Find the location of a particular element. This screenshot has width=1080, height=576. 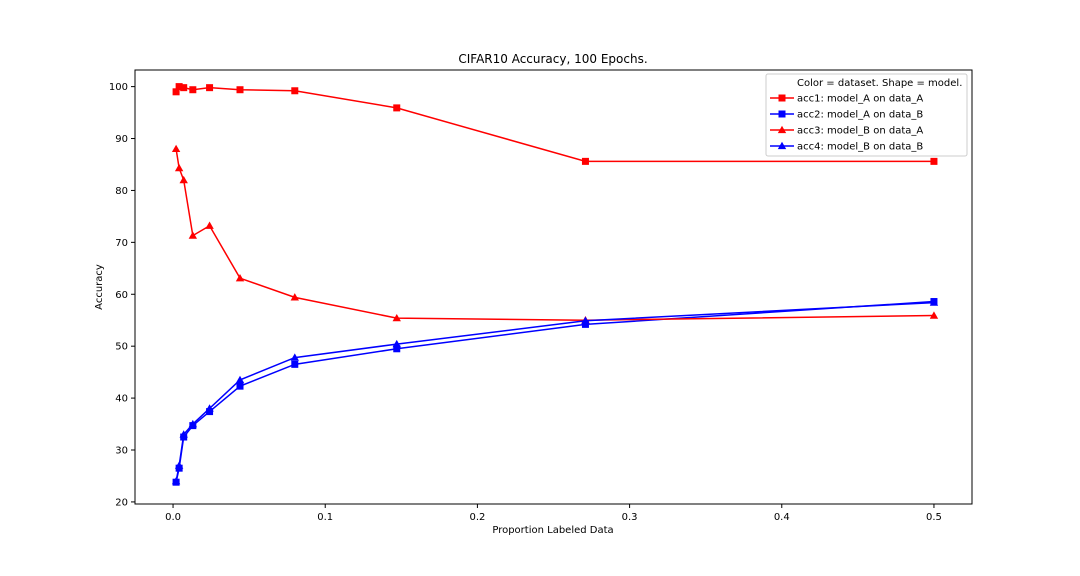

legend-box is located at coordinates (866, 115).